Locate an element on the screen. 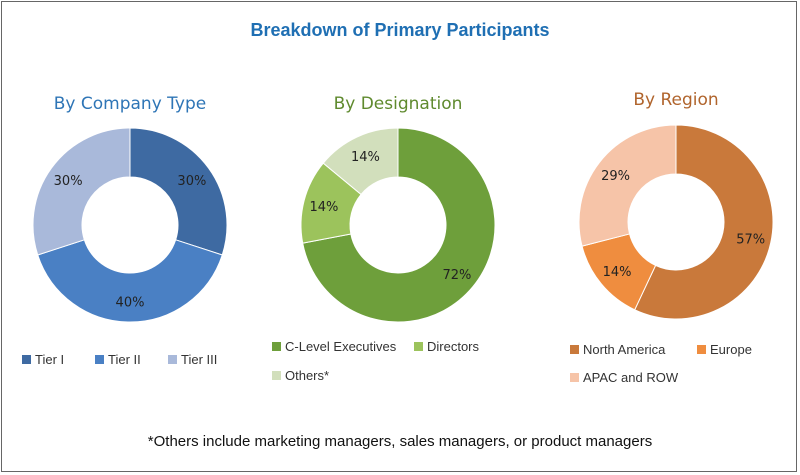  legend-item: APAC and ROW is located at coordinates (624, 377).